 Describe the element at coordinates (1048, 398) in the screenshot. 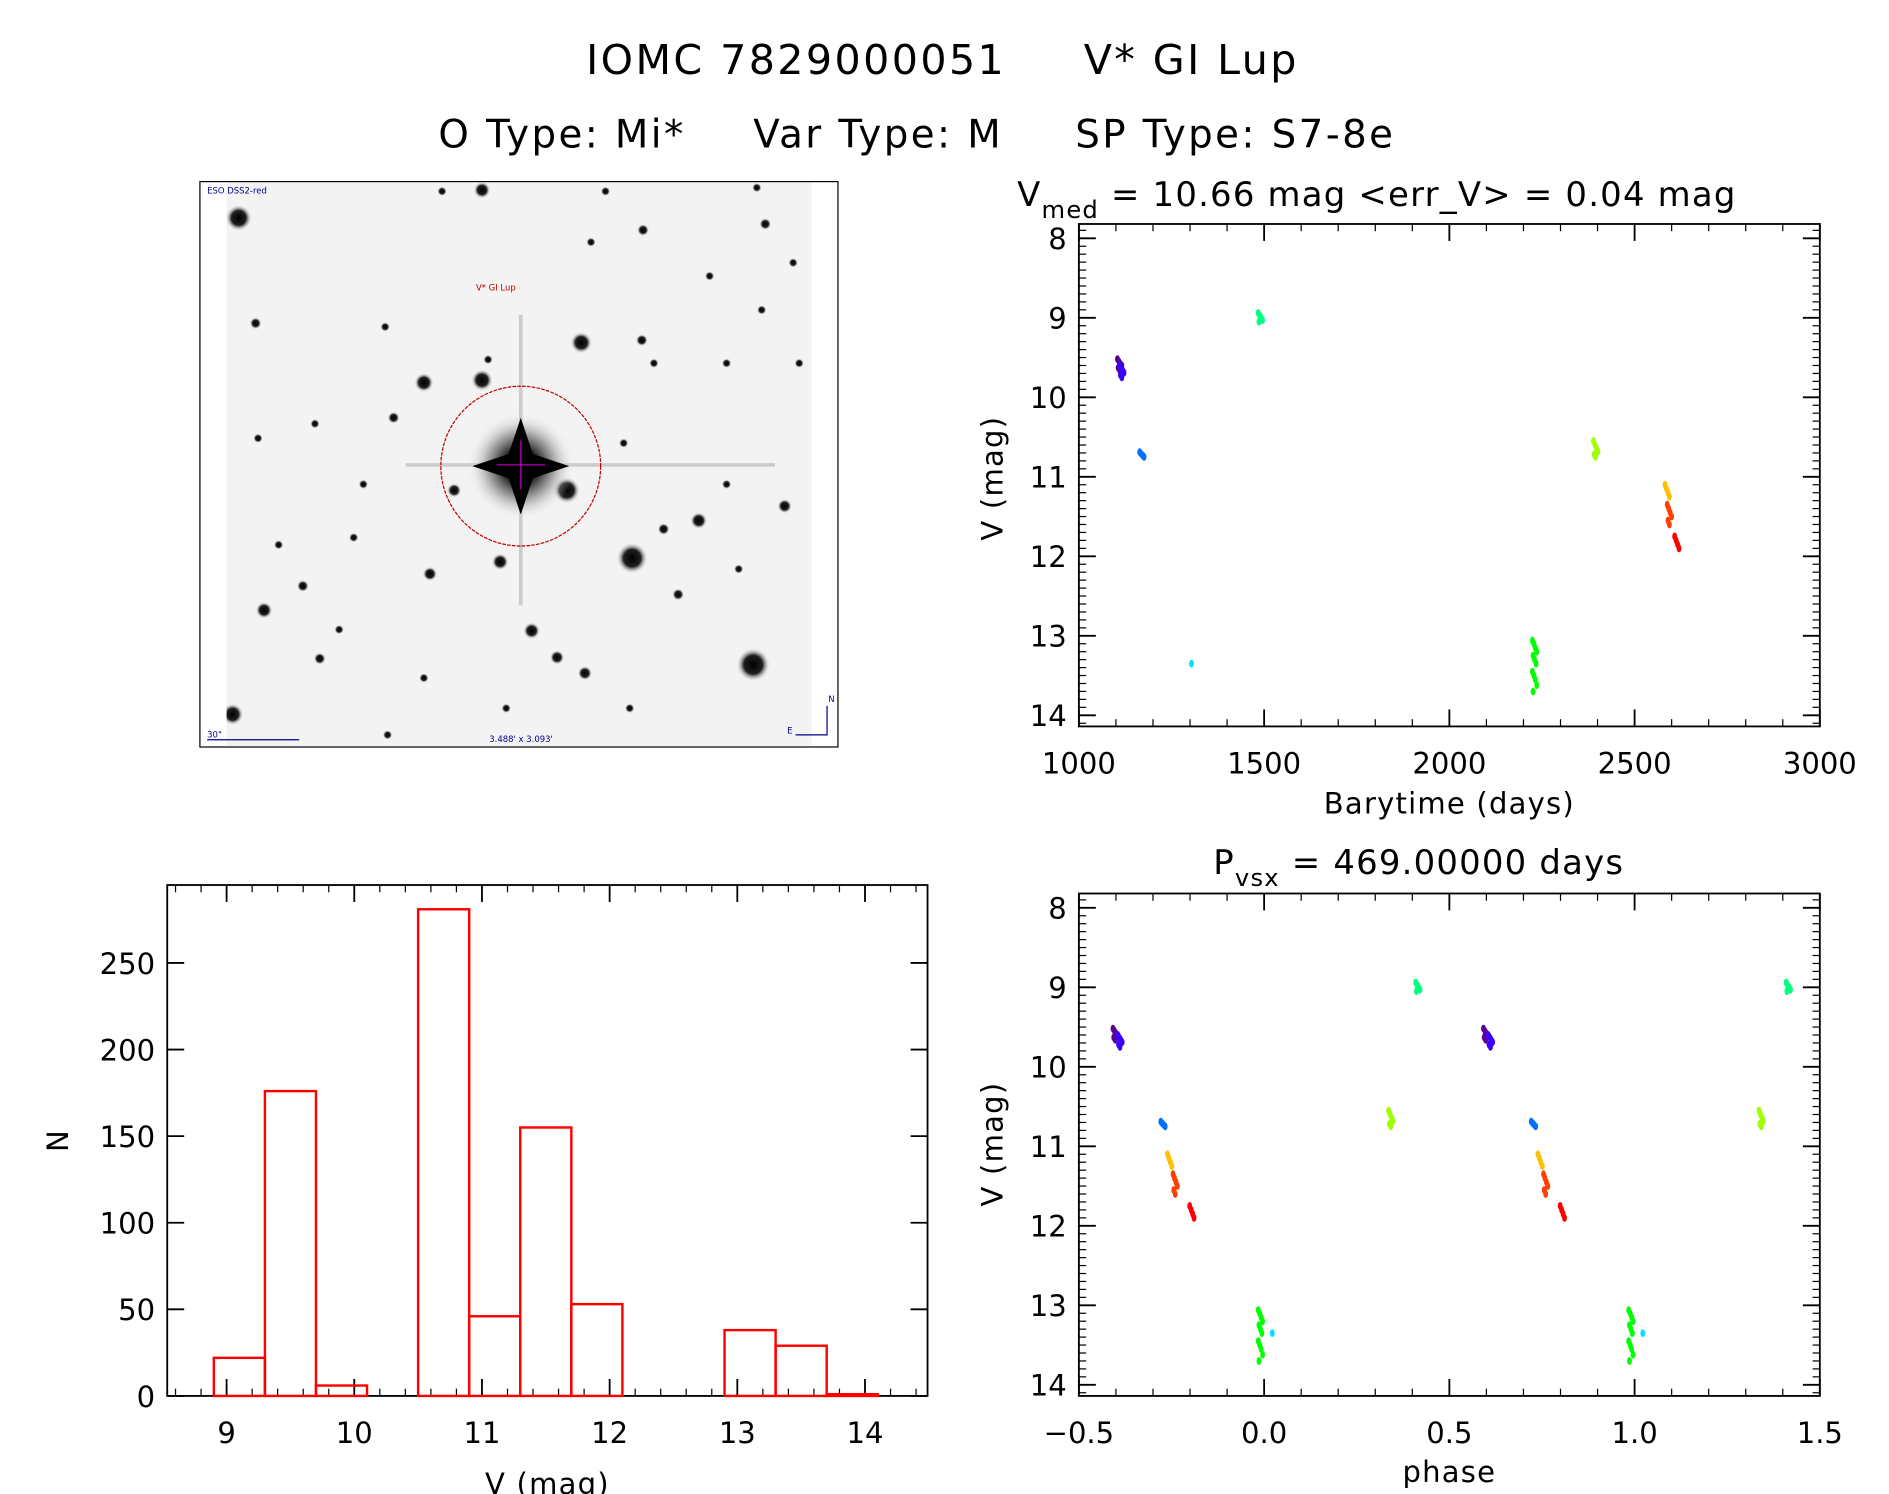

I see `y-tick-label: 10` at that location.